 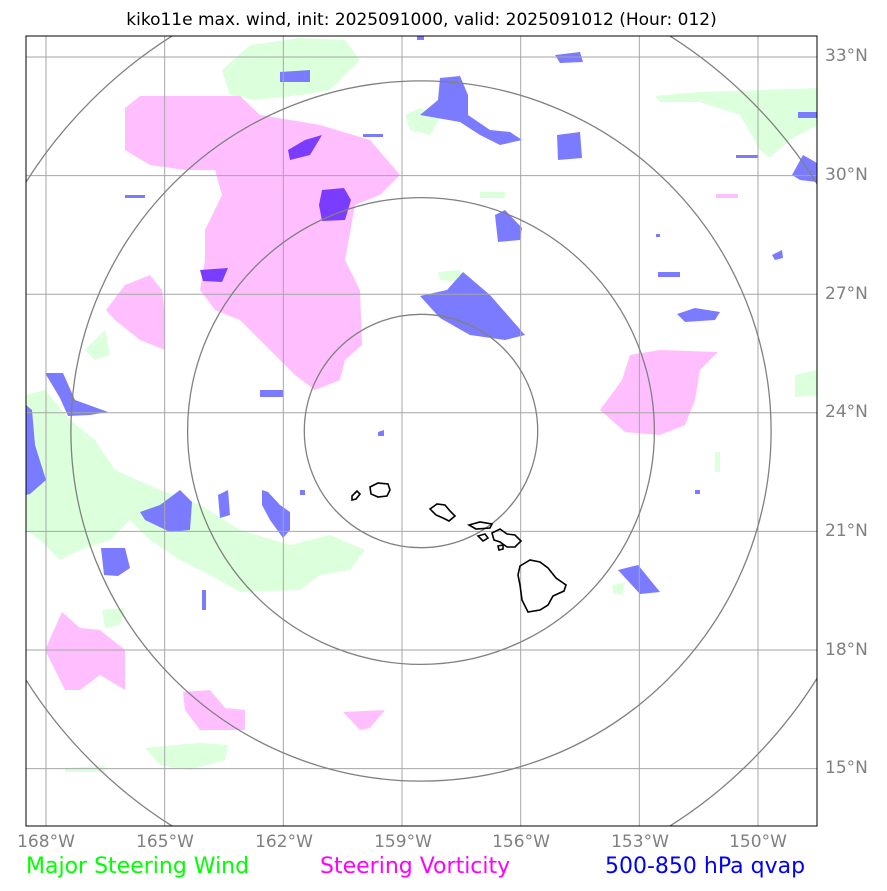 What do you see at coordinates (640, 842) in the screenshot?
I see `lon-tick-153w: 153°W` at bounding box center [640, 842].